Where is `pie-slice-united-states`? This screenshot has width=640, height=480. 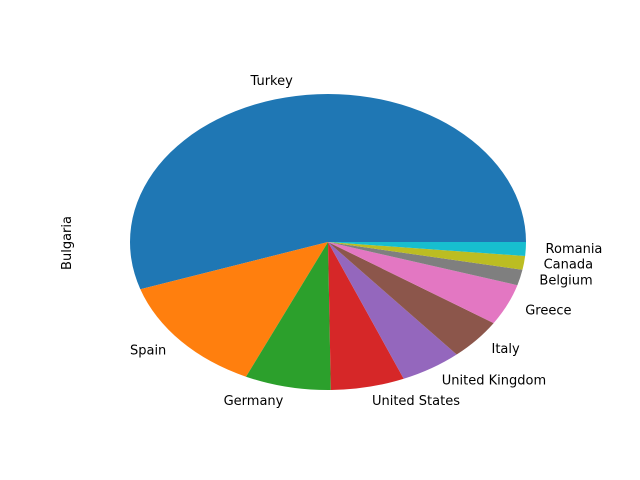
pie-slice-united-states is located at coordinates (366, 316).